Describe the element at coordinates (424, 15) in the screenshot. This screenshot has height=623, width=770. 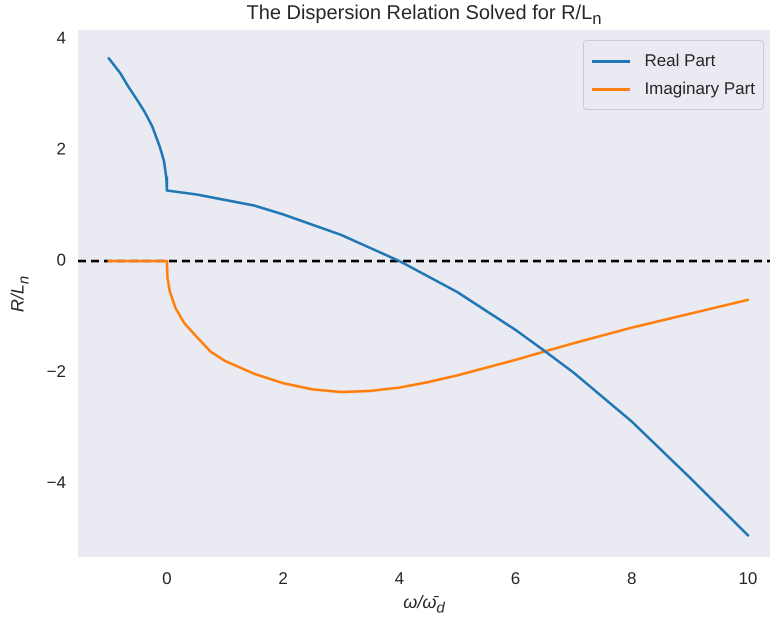
I see `chart-title: The Dispersion Relation Solved for R/L$_{n}$` at that location.